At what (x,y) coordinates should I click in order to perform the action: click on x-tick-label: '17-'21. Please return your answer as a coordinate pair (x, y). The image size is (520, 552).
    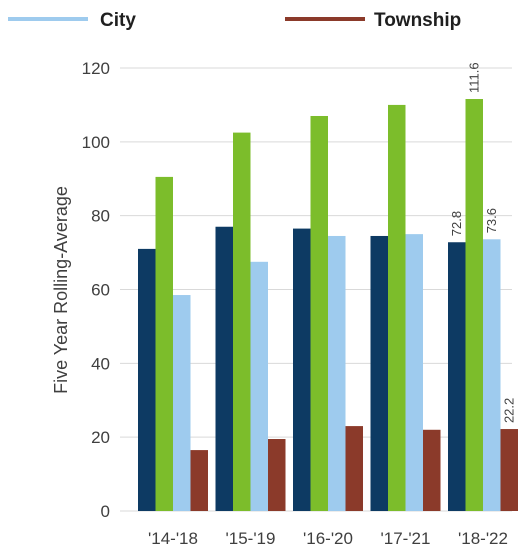
    Looking at the image, I should click on (406, 538).